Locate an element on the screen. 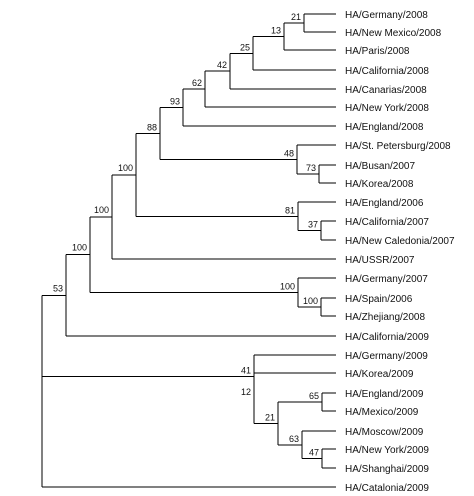  support-value: 73 is located at coordinates (311, 168).